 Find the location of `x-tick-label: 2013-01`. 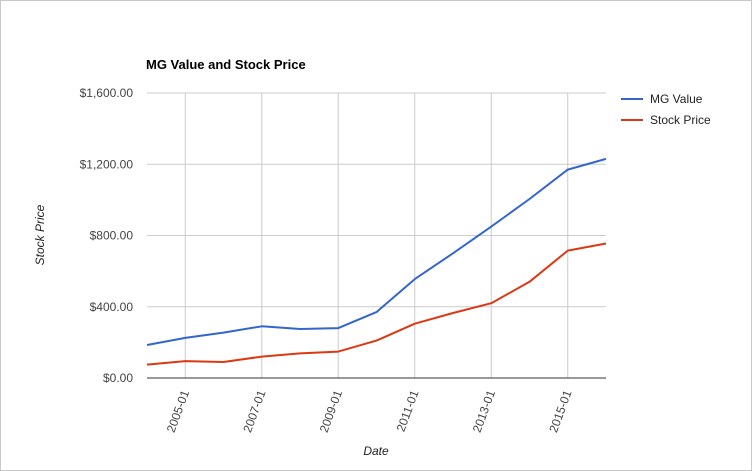

x-tick-label: 2013-01 is located at coordinates (484, 411).